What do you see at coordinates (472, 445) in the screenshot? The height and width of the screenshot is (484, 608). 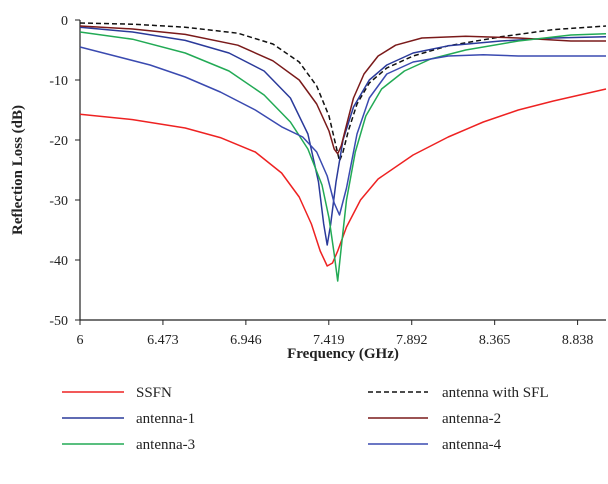 I see `legend-label-5: antenna-4` at bounding box center [472, 445].